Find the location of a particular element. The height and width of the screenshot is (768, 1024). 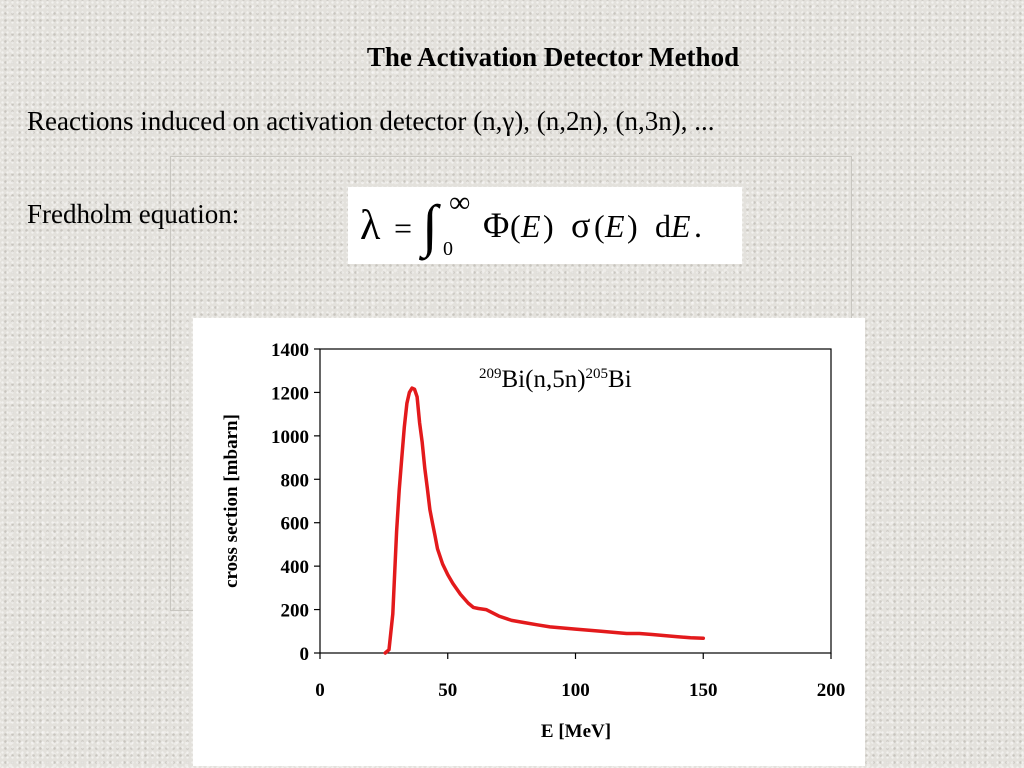

y-tick-label-7: 1400 is located at coordinates (290, 350).